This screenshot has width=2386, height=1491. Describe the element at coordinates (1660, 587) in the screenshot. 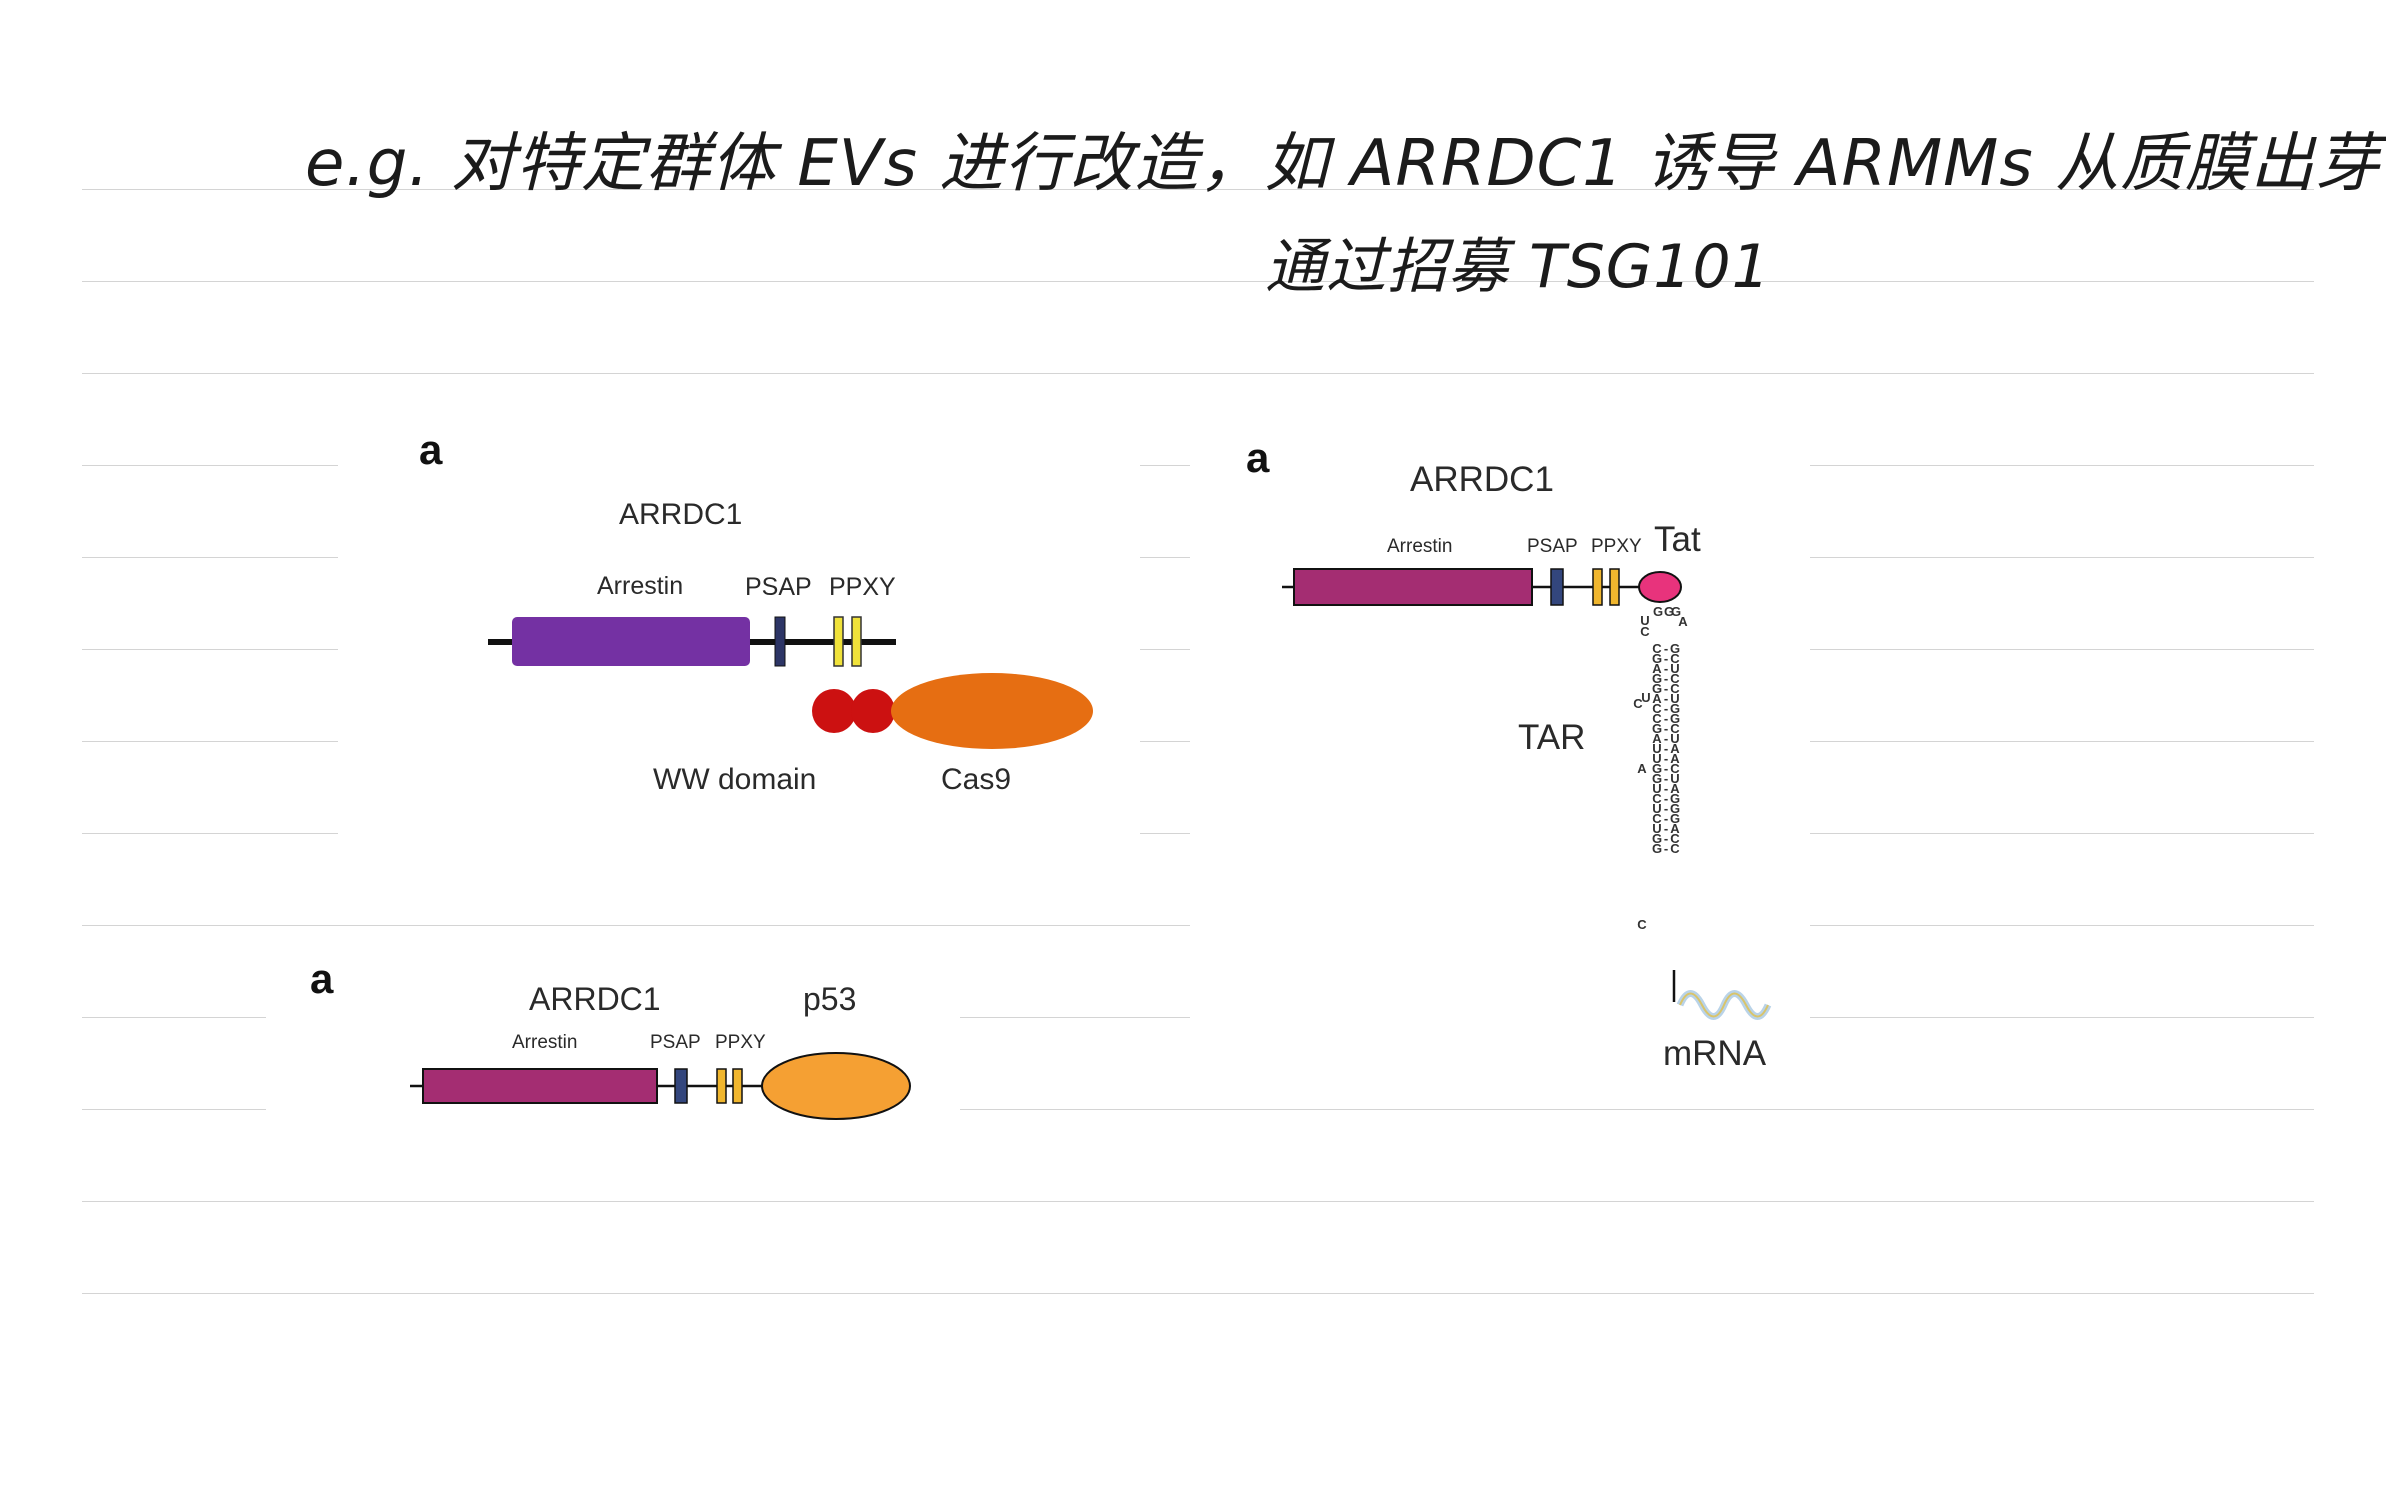

I see `tat-ellipse` at that location.